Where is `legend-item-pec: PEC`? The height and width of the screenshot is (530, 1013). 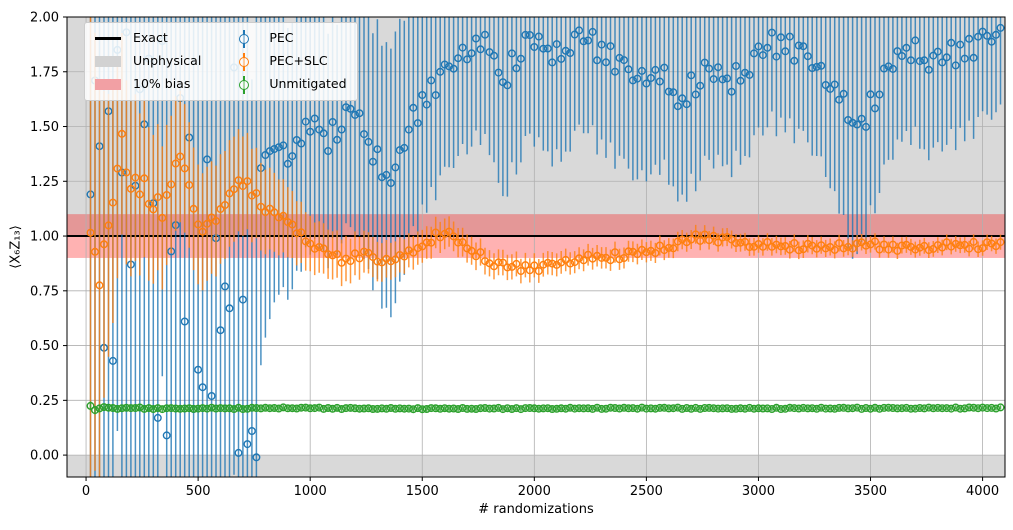
legend-item-pec: PEC is located at coordinates (288, 38).